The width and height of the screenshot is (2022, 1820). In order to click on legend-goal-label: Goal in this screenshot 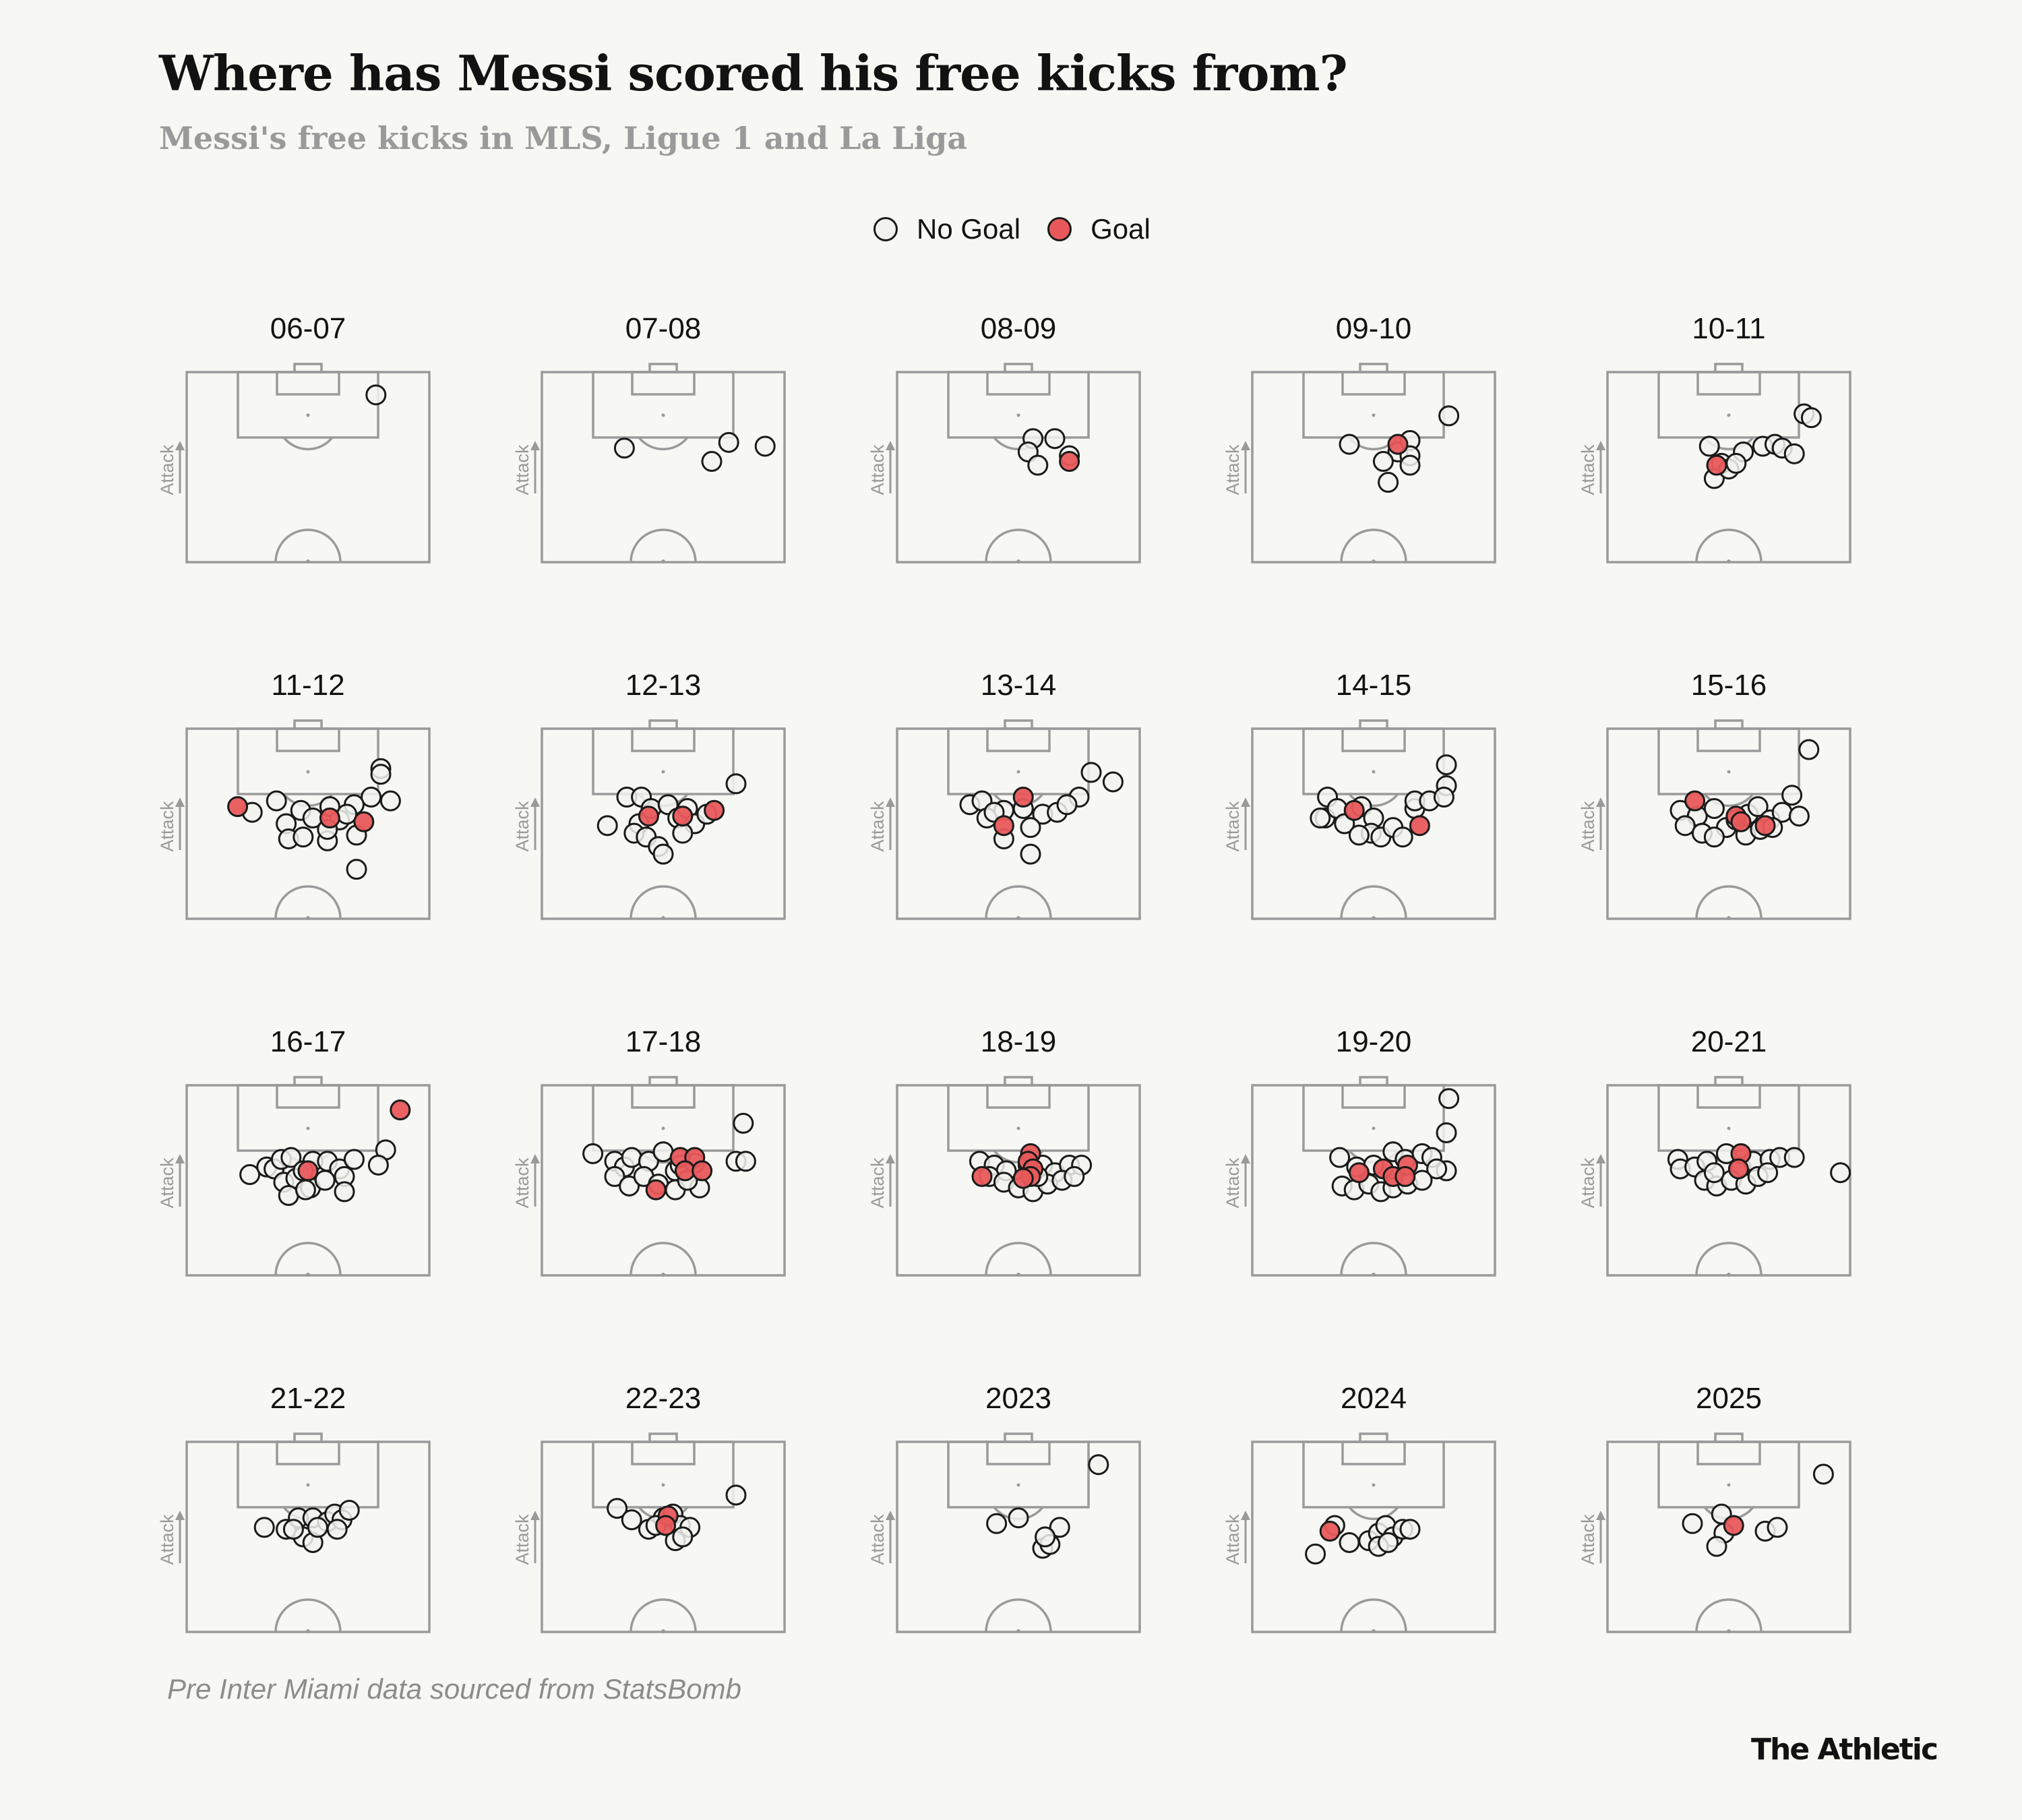, I will do `click(1121, 229)`.